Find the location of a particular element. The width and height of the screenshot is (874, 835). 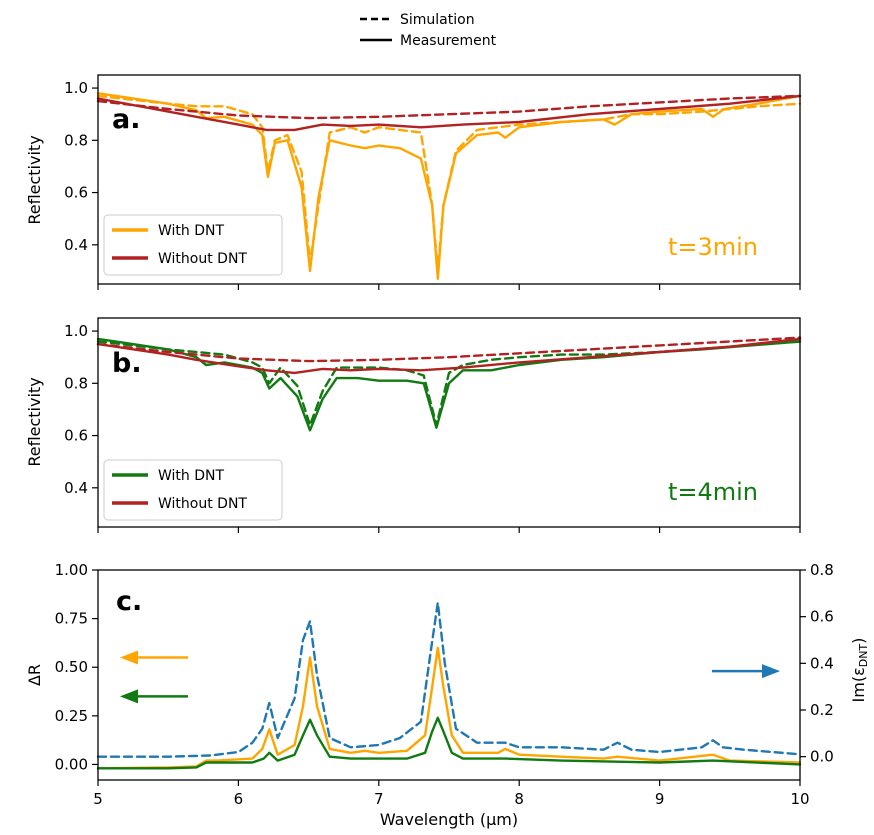

panel-a-ylabel: Reflectivity is located at coordinates (34, 179).